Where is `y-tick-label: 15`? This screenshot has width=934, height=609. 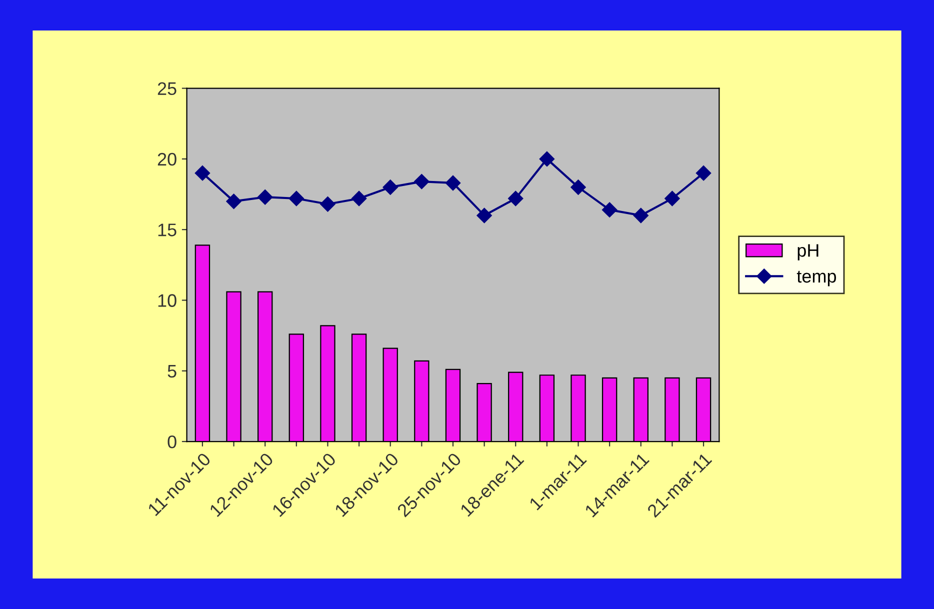 y-tick-label: 15 is located at coordinates (167, 230).